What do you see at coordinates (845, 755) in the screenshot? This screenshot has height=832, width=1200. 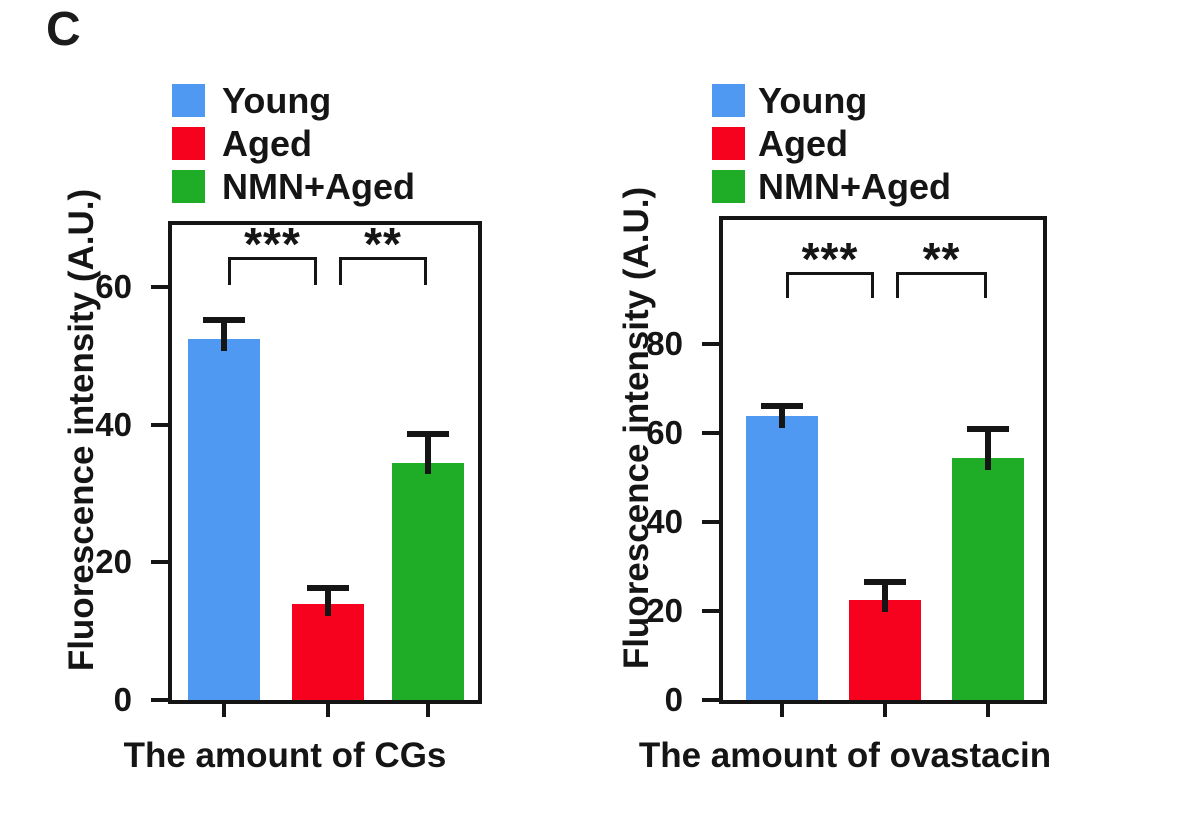 I see `chart-title: The amount of ovastacin` at bounding box center [845, 755].